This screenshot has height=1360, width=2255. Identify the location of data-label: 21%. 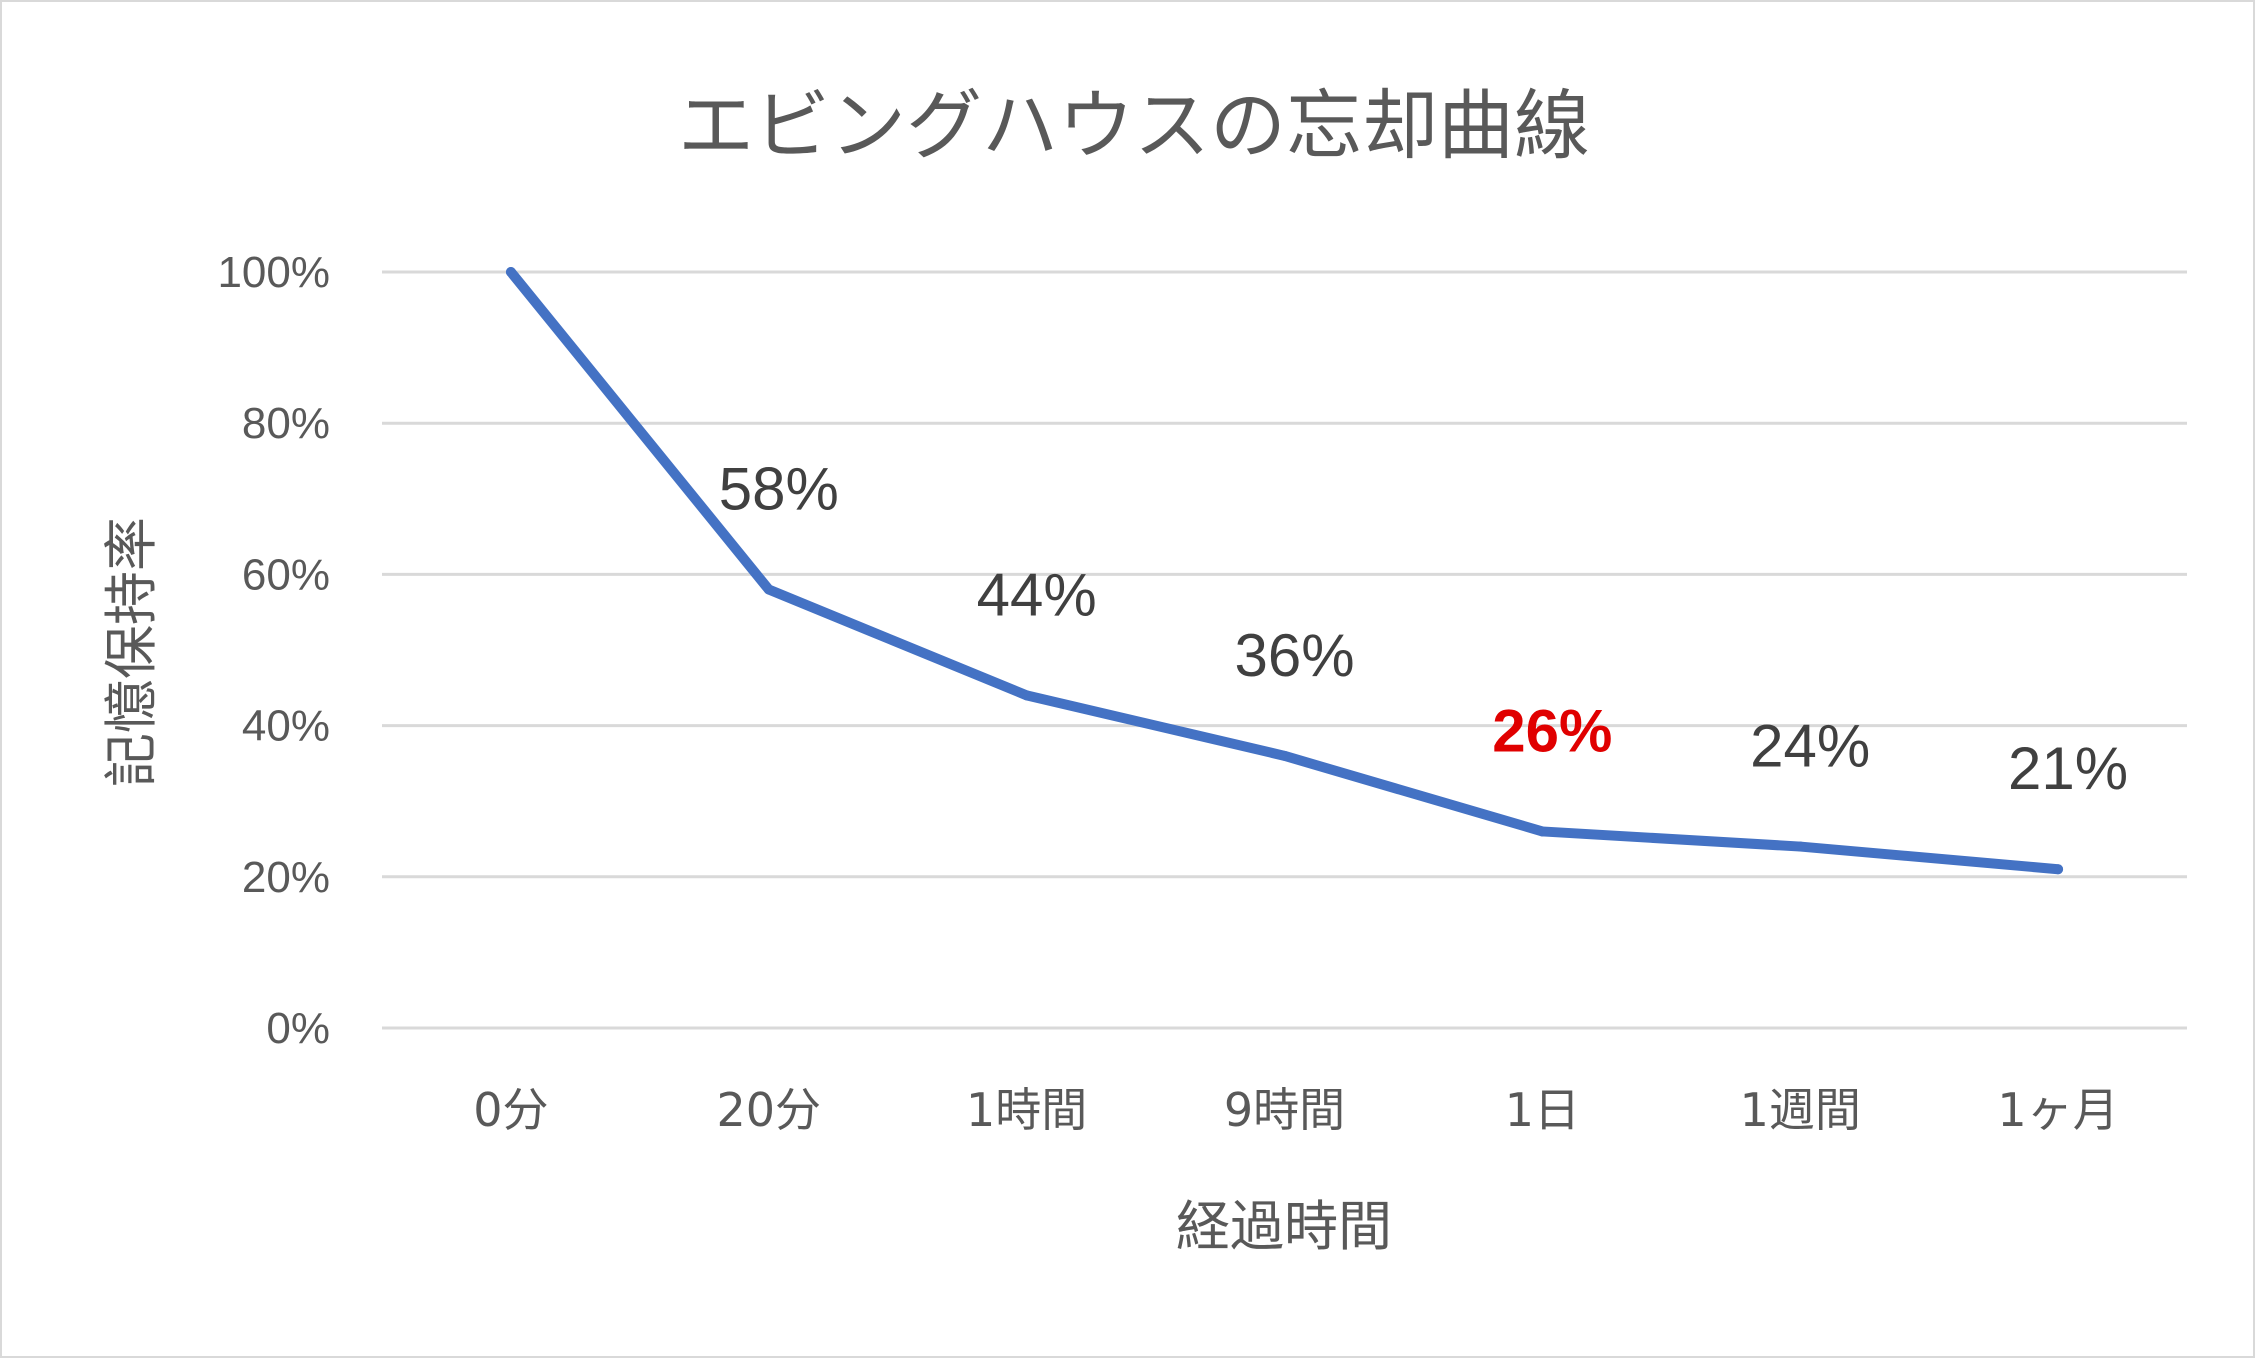
(2068, 768).